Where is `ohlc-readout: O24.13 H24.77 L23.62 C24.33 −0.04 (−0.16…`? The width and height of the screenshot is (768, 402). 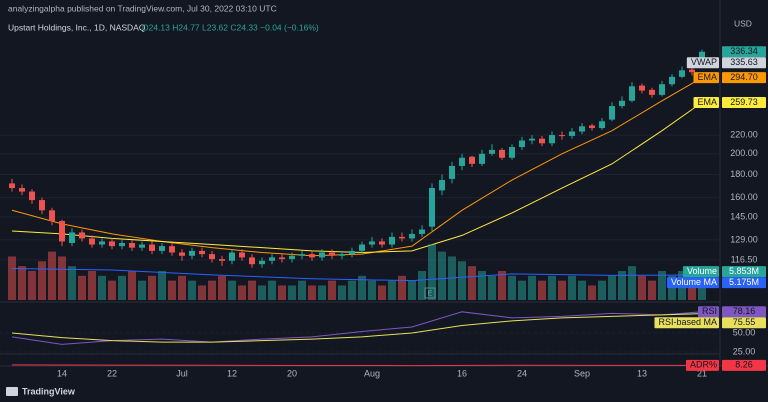
ohlc-readout: O24.13 H24.77 L23.62 C24.33 −0.04 (−0.16… is located at coordinates (230, 27).